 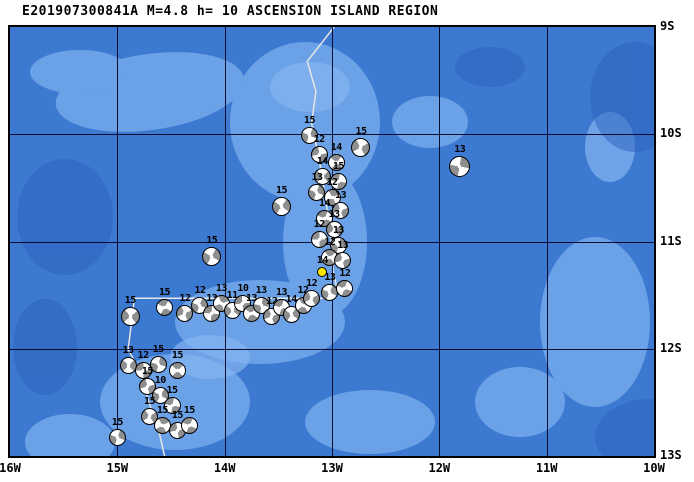 What do you see at coordinates (667, 26) in the screenshot?
I see `y-tick-label: 9S` at bounding box center [667, 26].